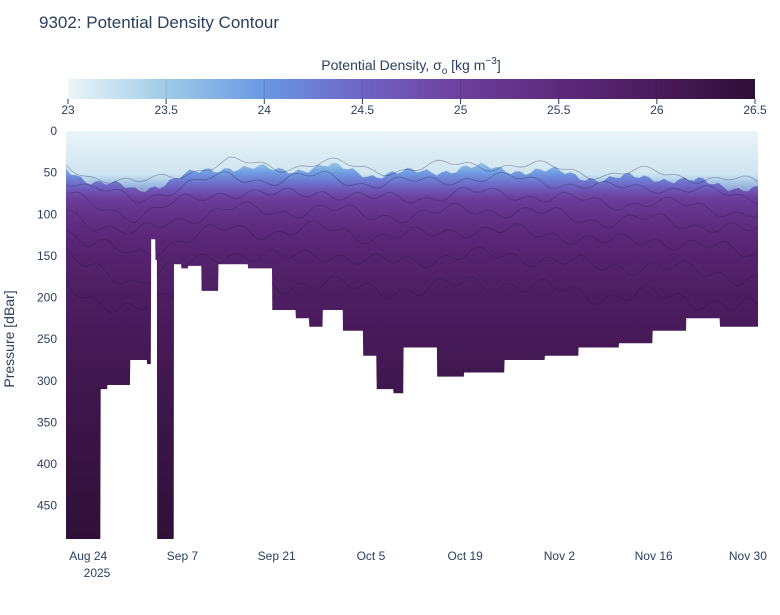 Image resolution: width=780 pixels, height=615 pixels. Describe the element at coordinates (559, 110) in the screenshot. I see `colorbar-tick-label: 25.5` at that location.